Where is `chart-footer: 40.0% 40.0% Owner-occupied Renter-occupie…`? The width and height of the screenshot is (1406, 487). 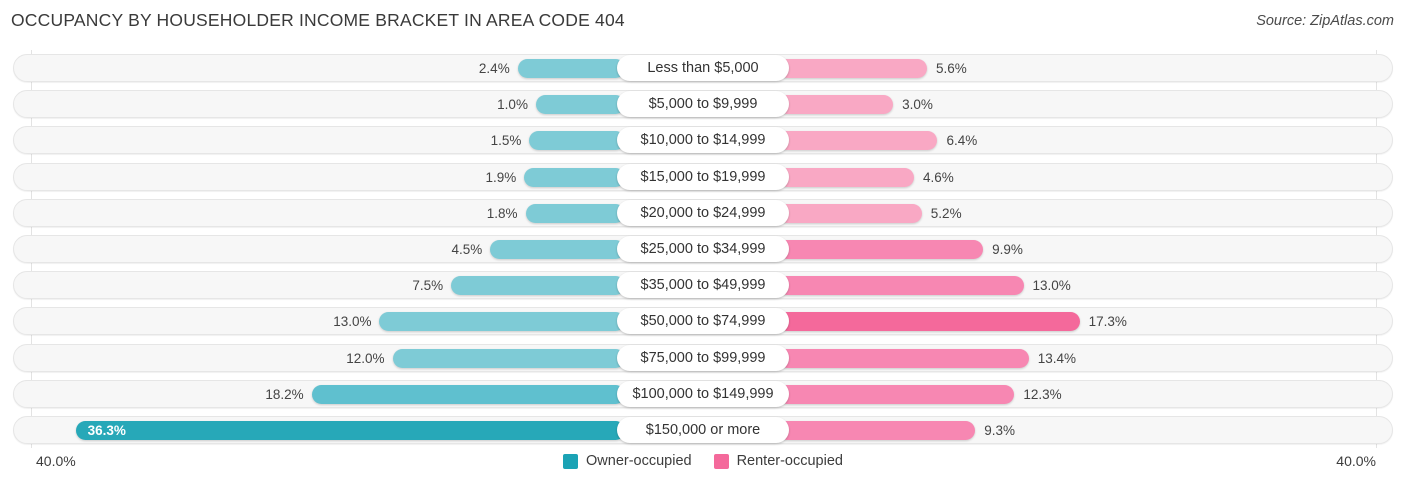 chart-footer: 40.0% 40.0% Owner-occupied Renter-occupie… is located at coordinates (703, 467).